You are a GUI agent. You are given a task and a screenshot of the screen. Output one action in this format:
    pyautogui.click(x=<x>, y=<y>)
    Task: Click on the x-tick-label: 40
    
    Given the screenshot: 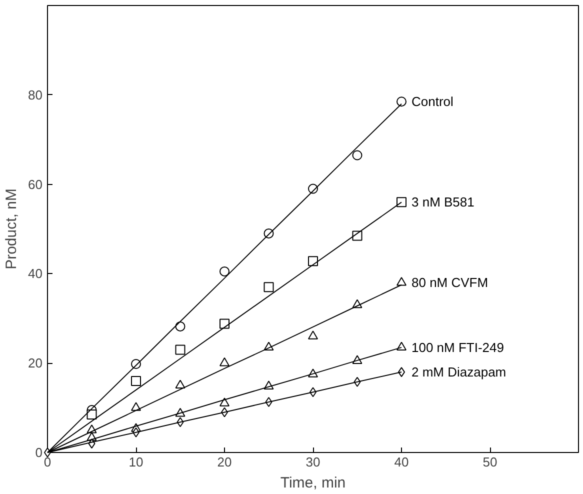 What is the action you would take?
    pyautogui.click(x=401, y=462)
    